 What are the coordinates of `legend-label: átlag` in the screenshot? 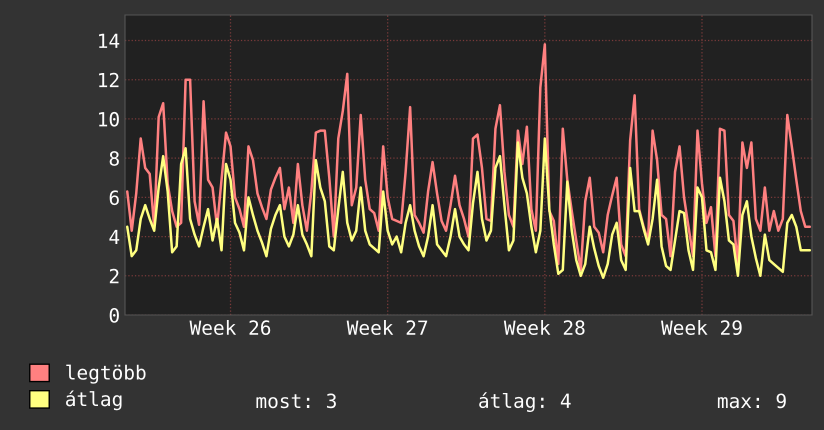 It's located at (94, 400).